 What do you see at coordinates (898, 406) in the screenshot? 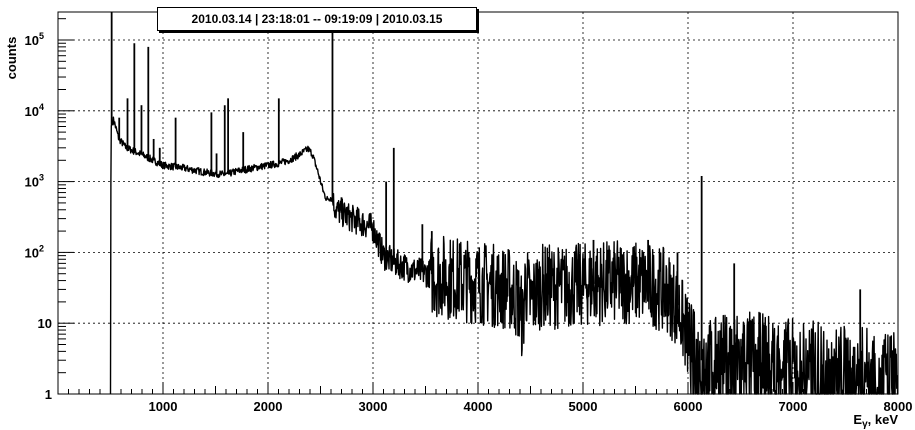
I see `x-tick-label: 8000` at bounding box center [898, 406].